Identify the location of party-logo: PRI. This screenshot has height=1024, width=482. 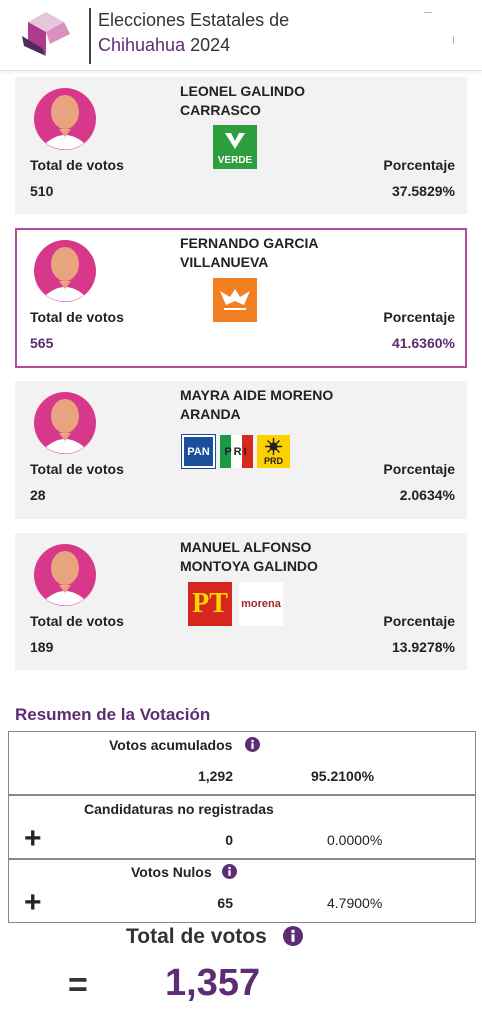
(236, 451).